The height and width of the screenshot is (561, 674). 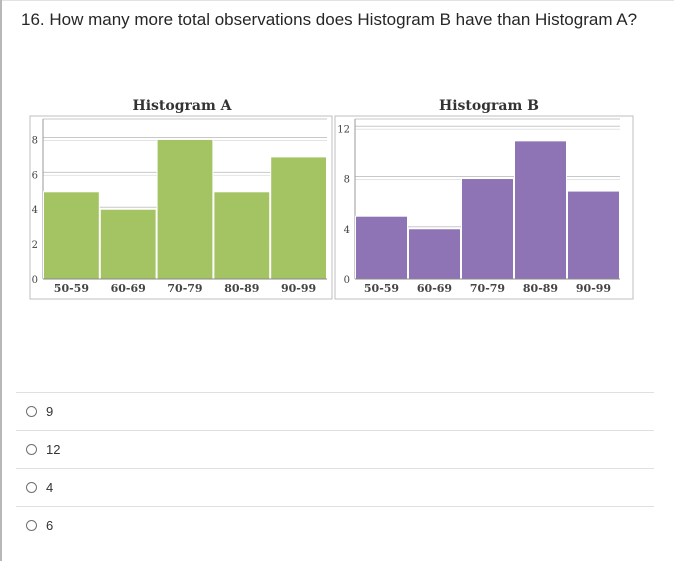 What do you see at coordinates (184, 288) in the screenshot?
I see `histogram-a-category-label: 70-79` at bounding box center [184, 288].